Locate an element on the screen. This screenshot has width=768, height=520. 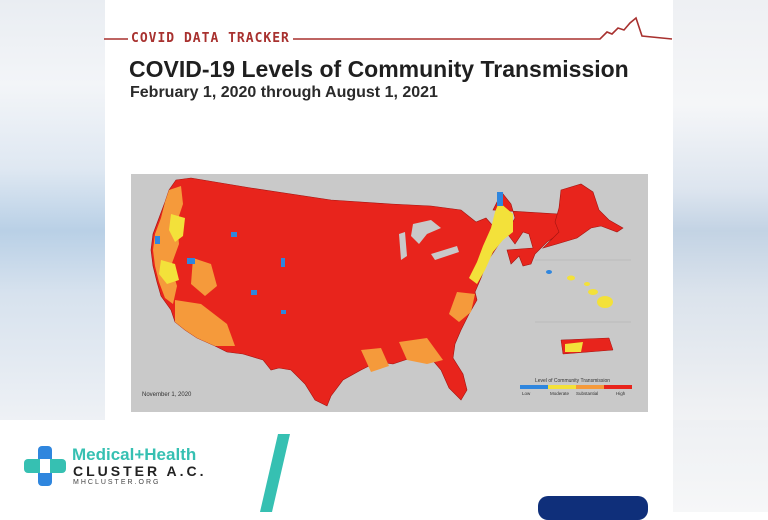
nevada-orange-region is located at coordinates (204, 277).